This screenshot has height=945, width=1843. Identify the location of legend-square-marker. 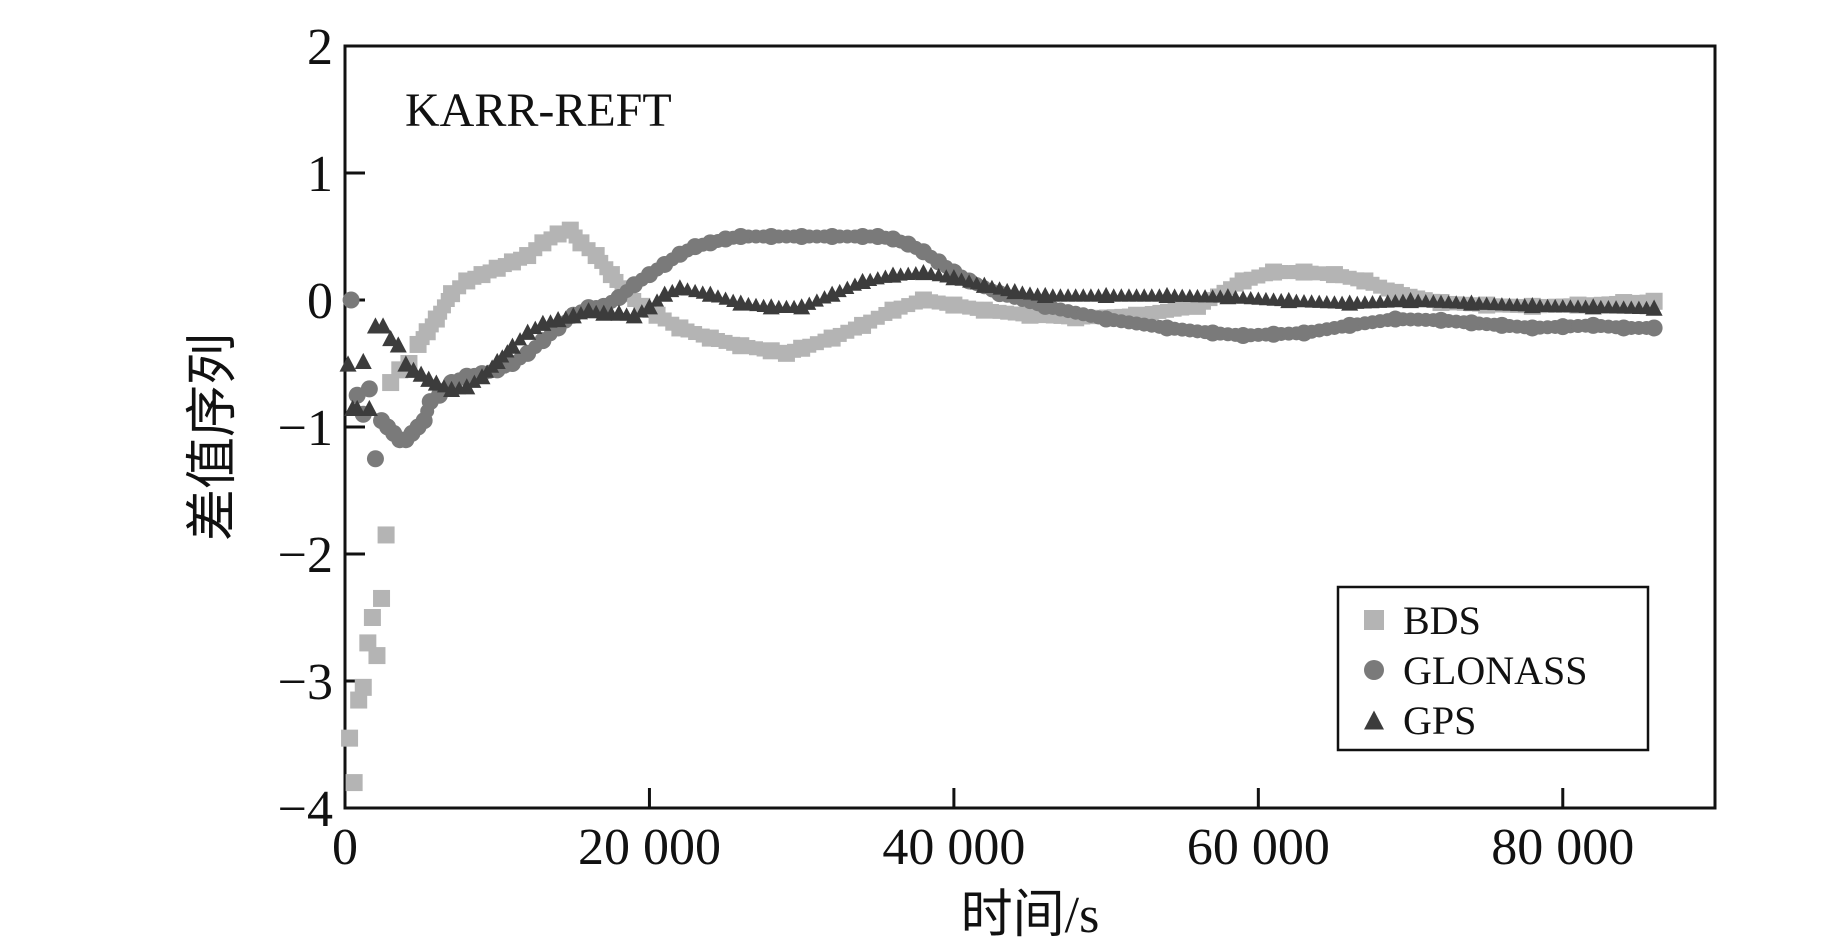
(1374, 620).